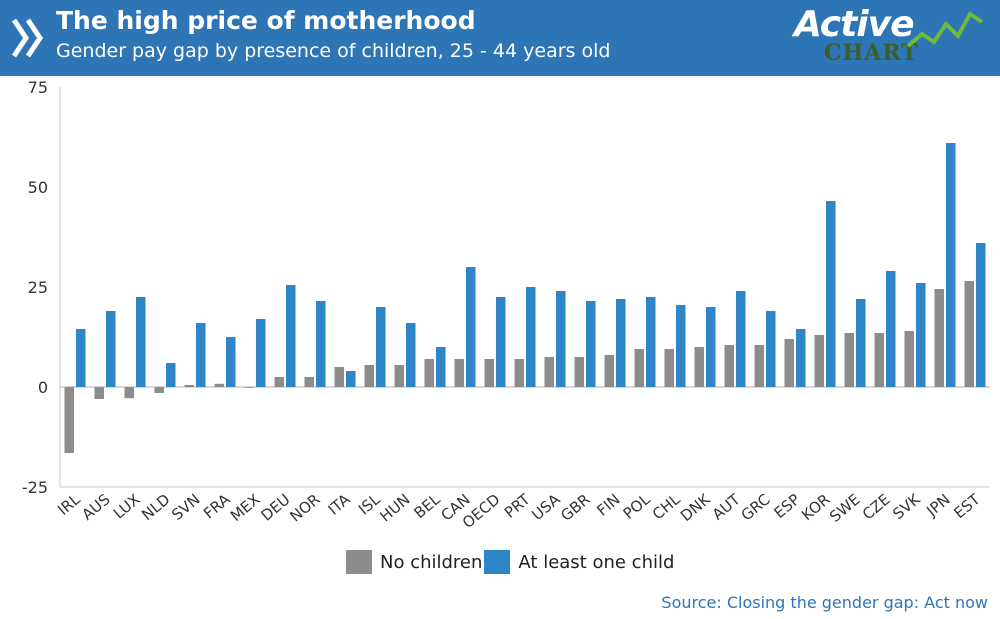 The width and height of the screenshot is (1000, 619). Describe the element at coordinates (155, 507) in the screenshot. I see `x-tick-label: NLD` at that location.